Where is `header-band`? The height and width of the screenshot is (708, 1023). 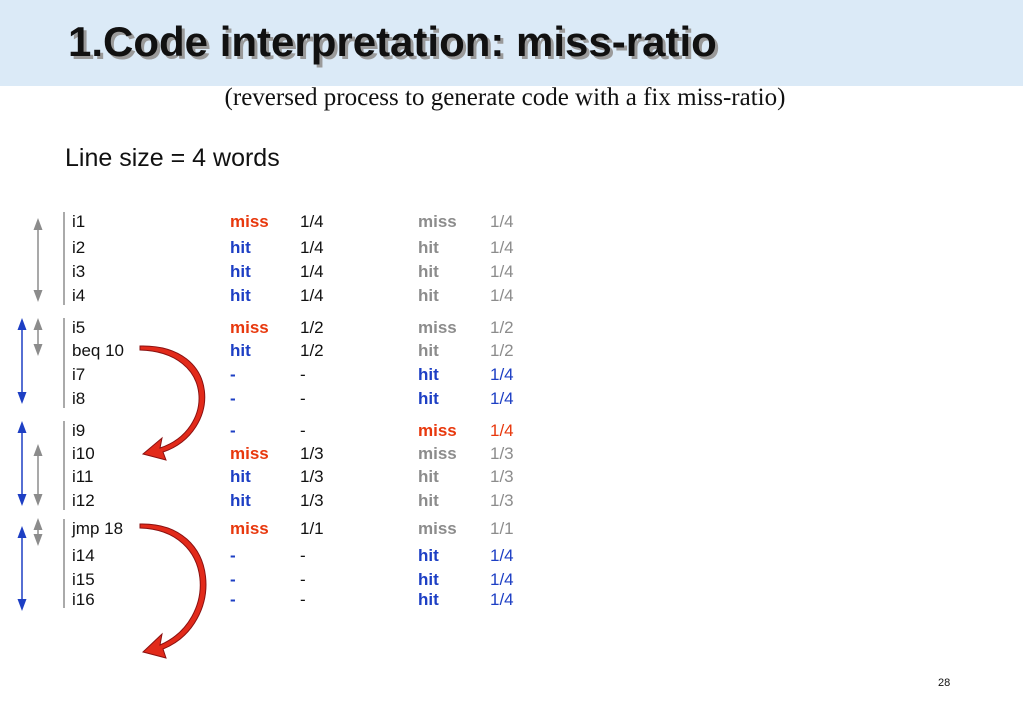 header-band is located at coordinates (511, 43).